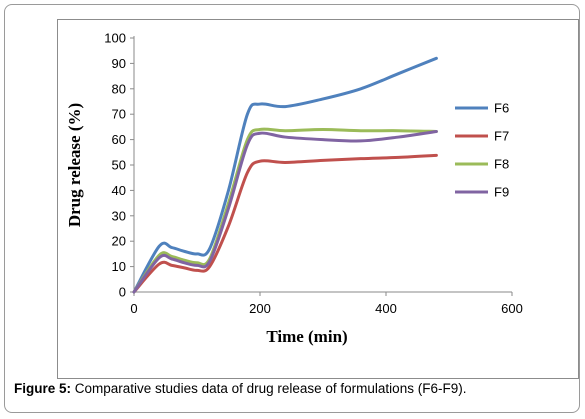  Describe the element at coordinates (501, 136) in the screenshot. I see `legend-label-f7: F7` at that location.